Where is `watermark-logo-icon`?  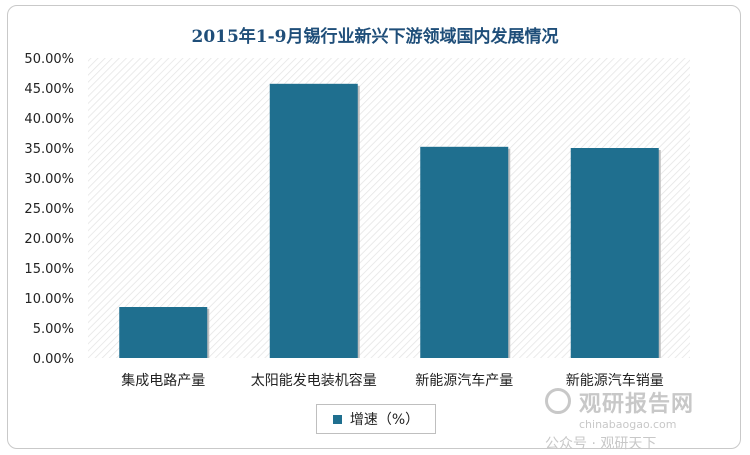
watermark-logo-icon is located at coordinates (558, 401).